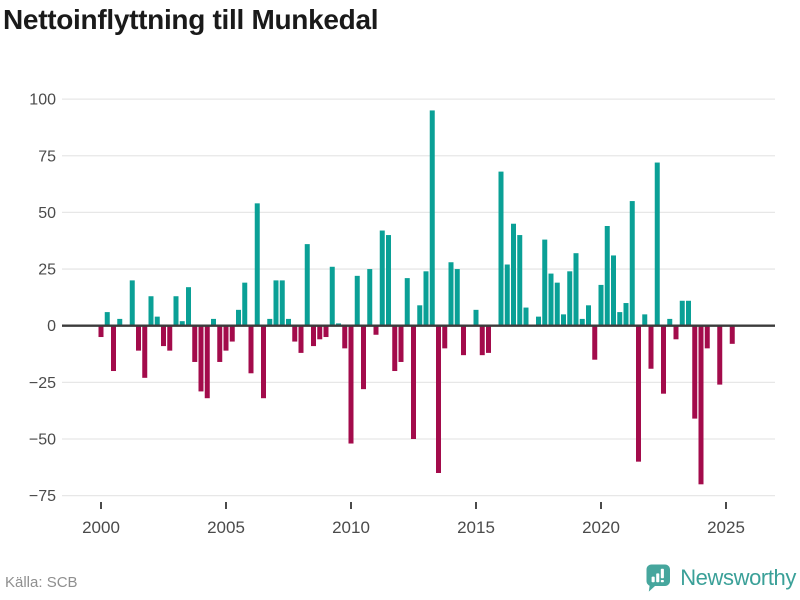  Describe the element at coordinates (601, 527) in the screenshot. I see `x-axis-label: 2020` at that location.